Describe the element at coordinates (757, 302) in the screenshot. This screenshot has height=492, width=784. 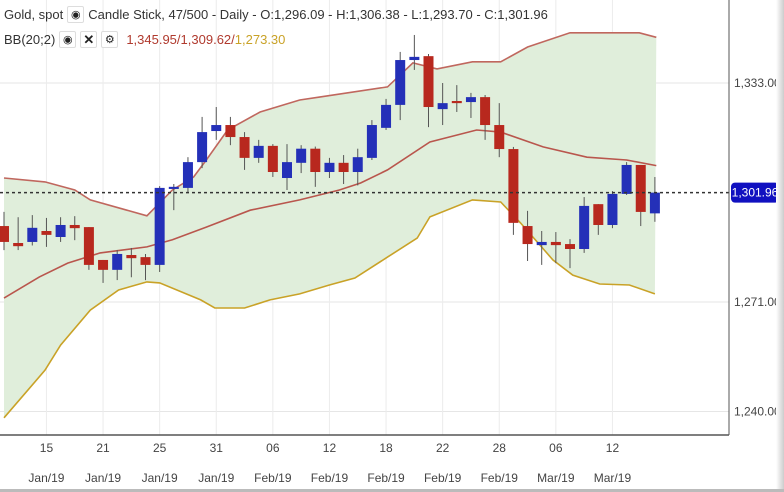
I see `price-tick-label: 1,271.00` at that location.